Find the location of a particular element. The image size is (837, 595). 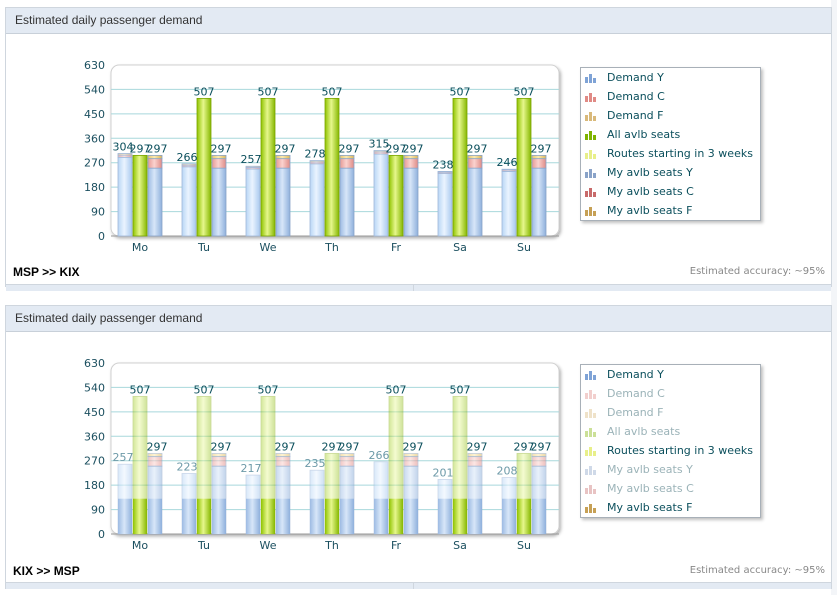

legend-label: My avlb seats C is located at coordinates (650, 191).